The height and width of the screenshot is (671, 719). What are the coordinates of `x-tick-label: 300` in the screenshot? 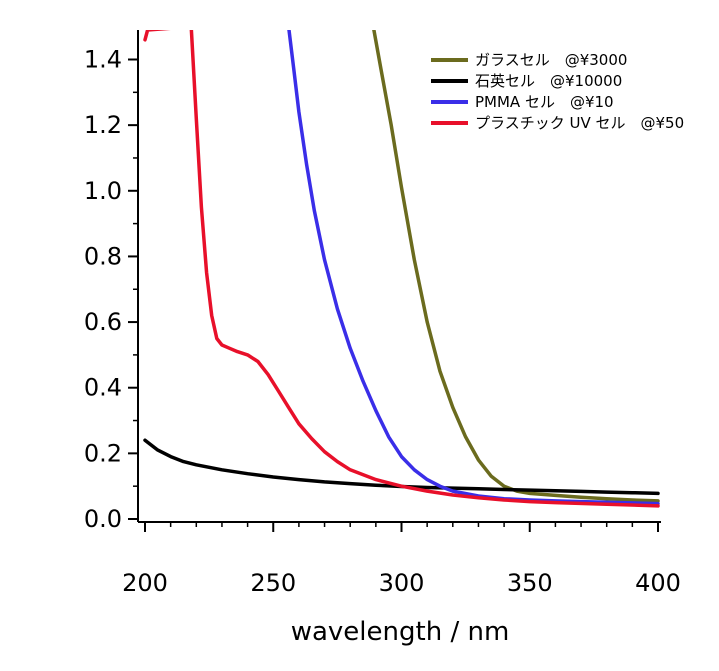 It's located at (402, 583).